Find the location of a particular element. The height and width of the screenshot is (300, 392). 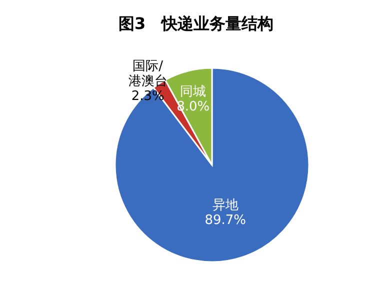

data-label: 89.7% is located at coordinates (225, 220).